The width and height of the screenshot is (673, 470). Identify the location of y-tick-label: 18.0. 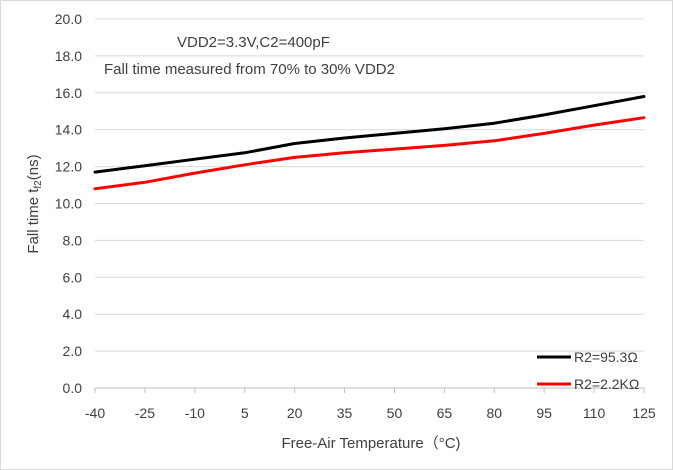
(68, 56).